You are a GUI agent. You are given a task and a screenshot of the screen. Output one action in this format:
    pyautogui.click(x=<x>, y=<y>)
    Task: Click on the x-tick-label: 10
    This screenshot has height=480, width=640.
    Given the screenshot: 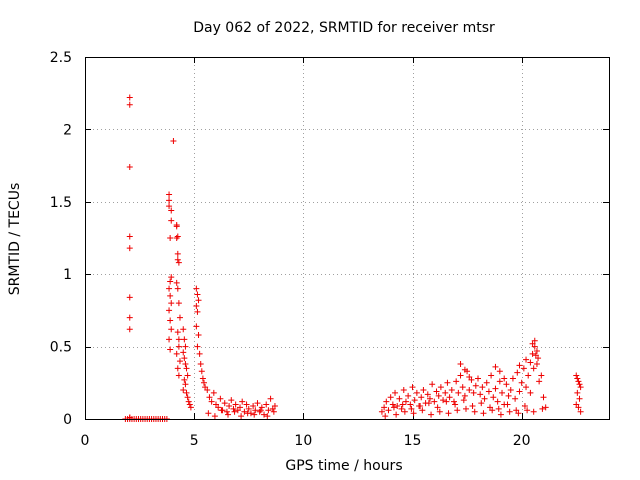 What is the action you would take?
    pyautogui.click(x=303, y=441)
    